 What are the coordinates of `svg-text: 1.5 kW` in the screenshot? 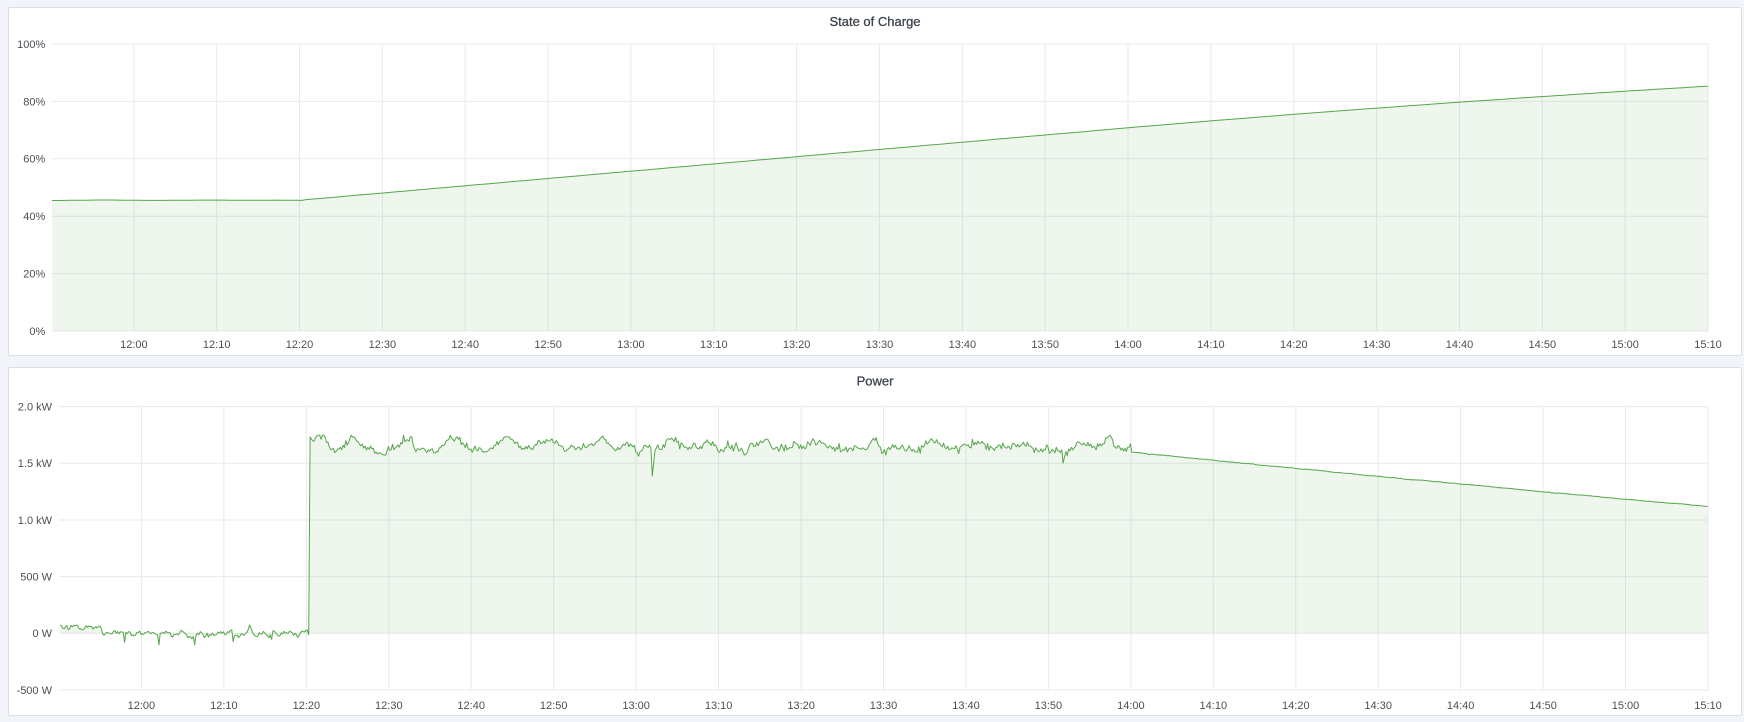 It's located at (35, 464).